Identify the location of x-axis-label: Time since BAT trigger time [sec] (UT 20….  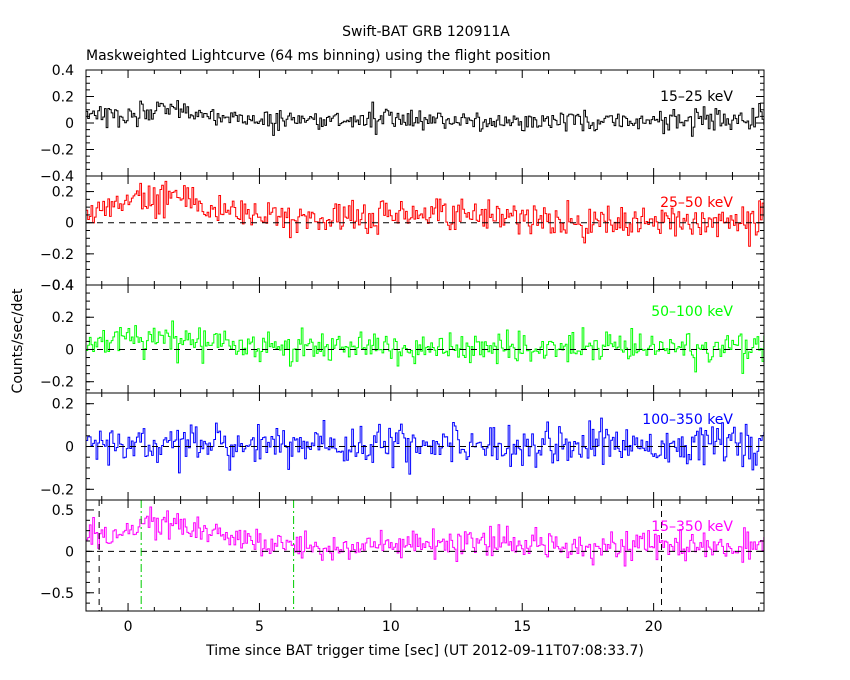
(424, 651).